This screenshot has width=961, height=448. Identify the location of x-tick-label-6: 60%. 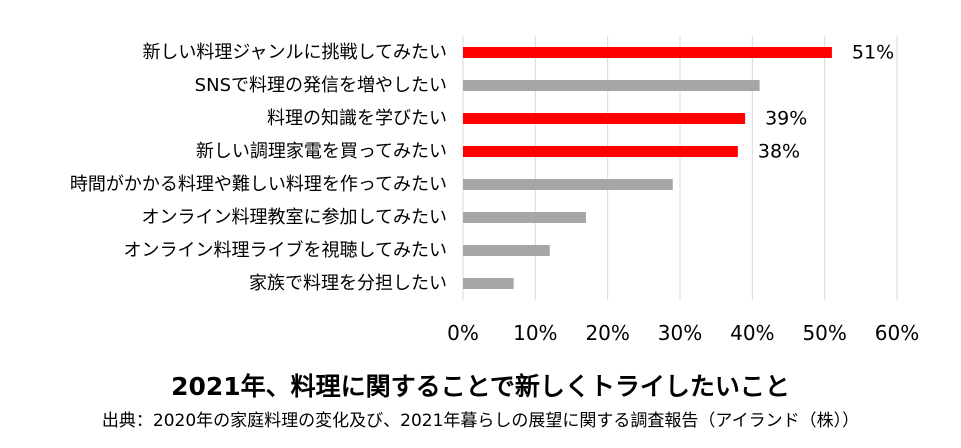
(897, 333).